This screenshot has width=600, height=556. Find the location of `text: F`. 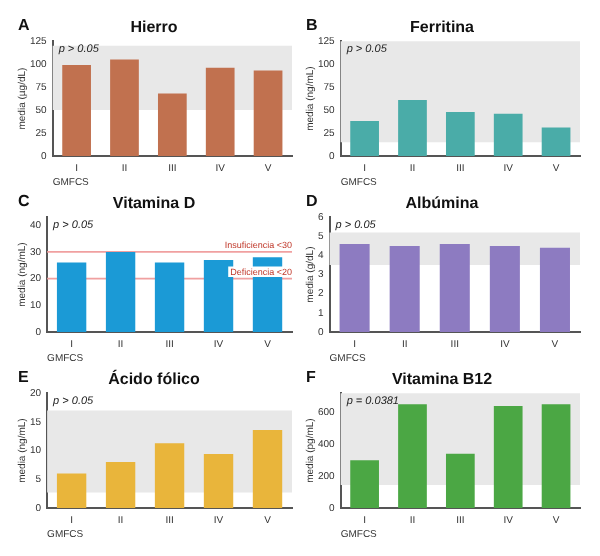

text: F is located at coordinates (311, 377).